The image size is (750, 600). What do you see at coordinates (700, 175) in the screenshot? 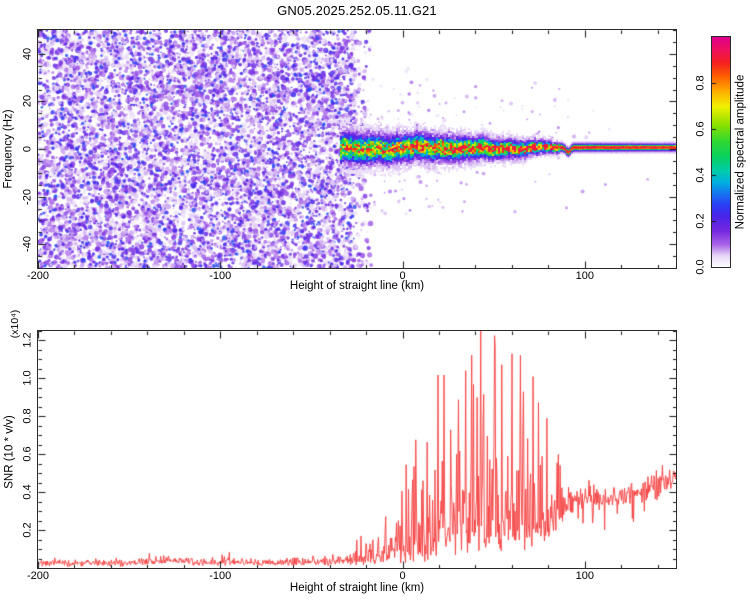
I see `cb-tick-0.4: 0.4` at bounding box center [700, 175].